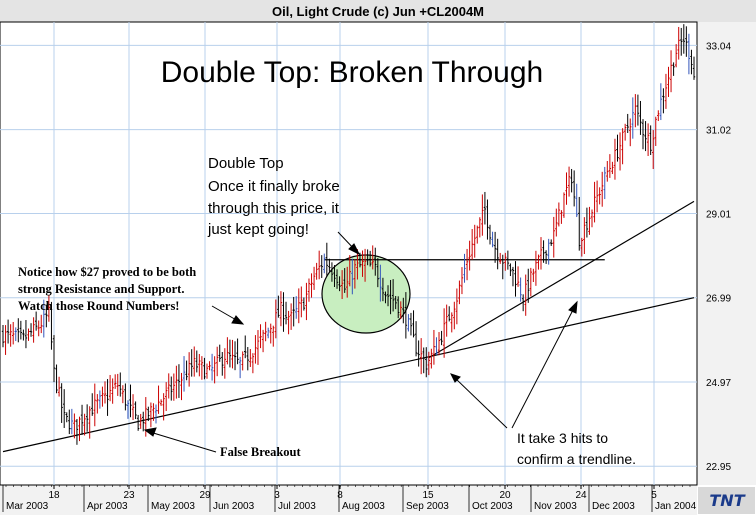  What do you see at coordinates (505, 495) in the screenshot?
I see `day-tick-label: 20` at bounding box center [505, 495].